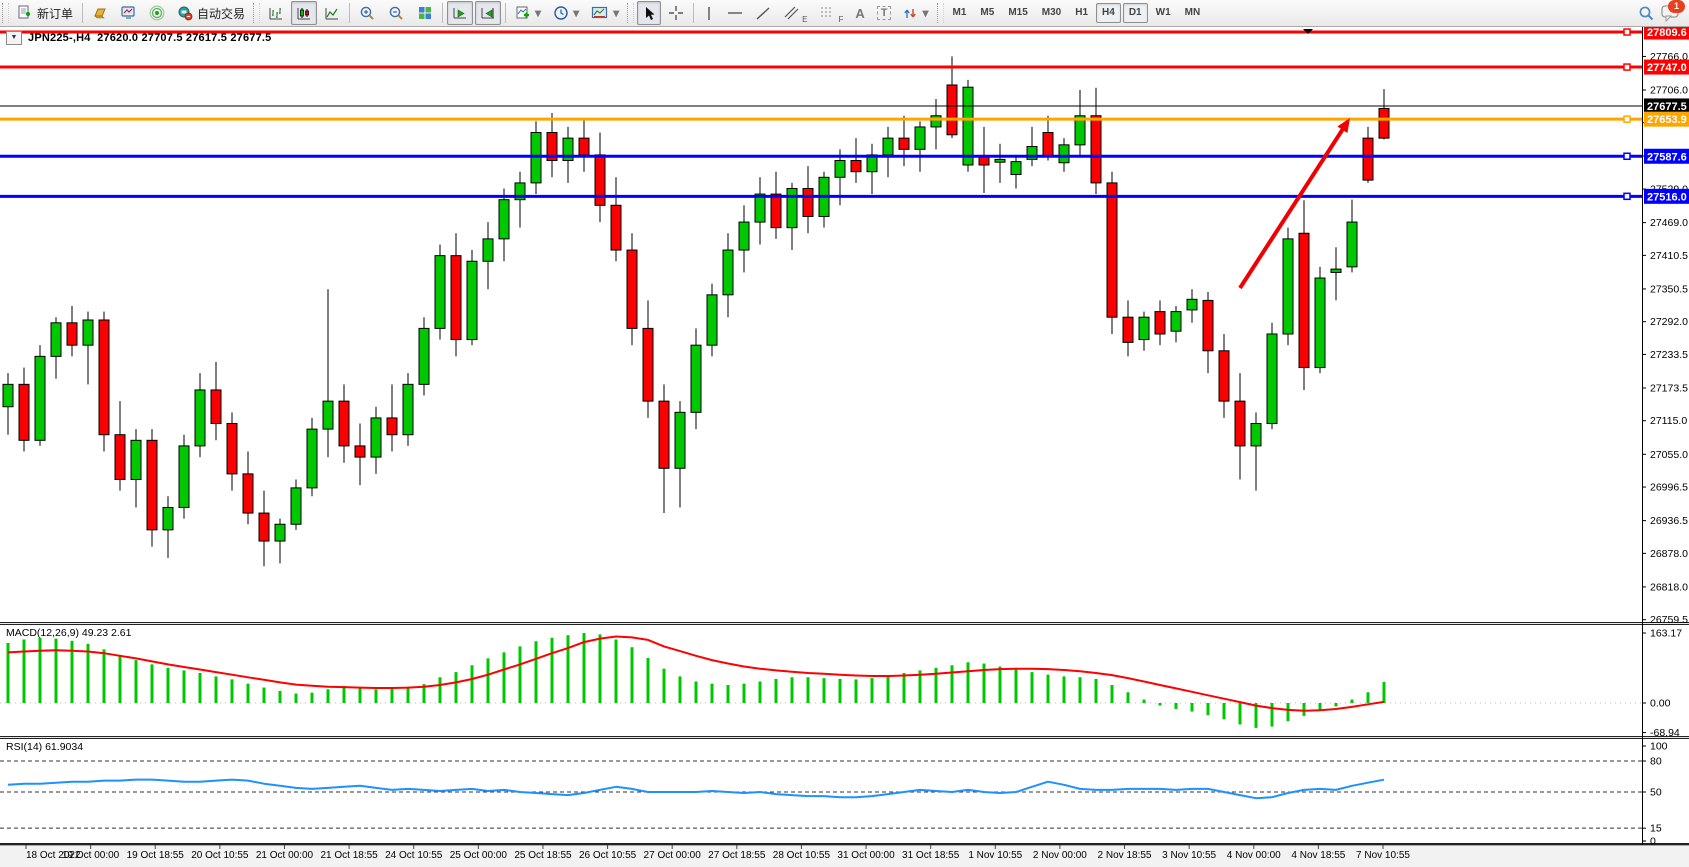  I want to click on bar-chart-button, so click(276, 13).